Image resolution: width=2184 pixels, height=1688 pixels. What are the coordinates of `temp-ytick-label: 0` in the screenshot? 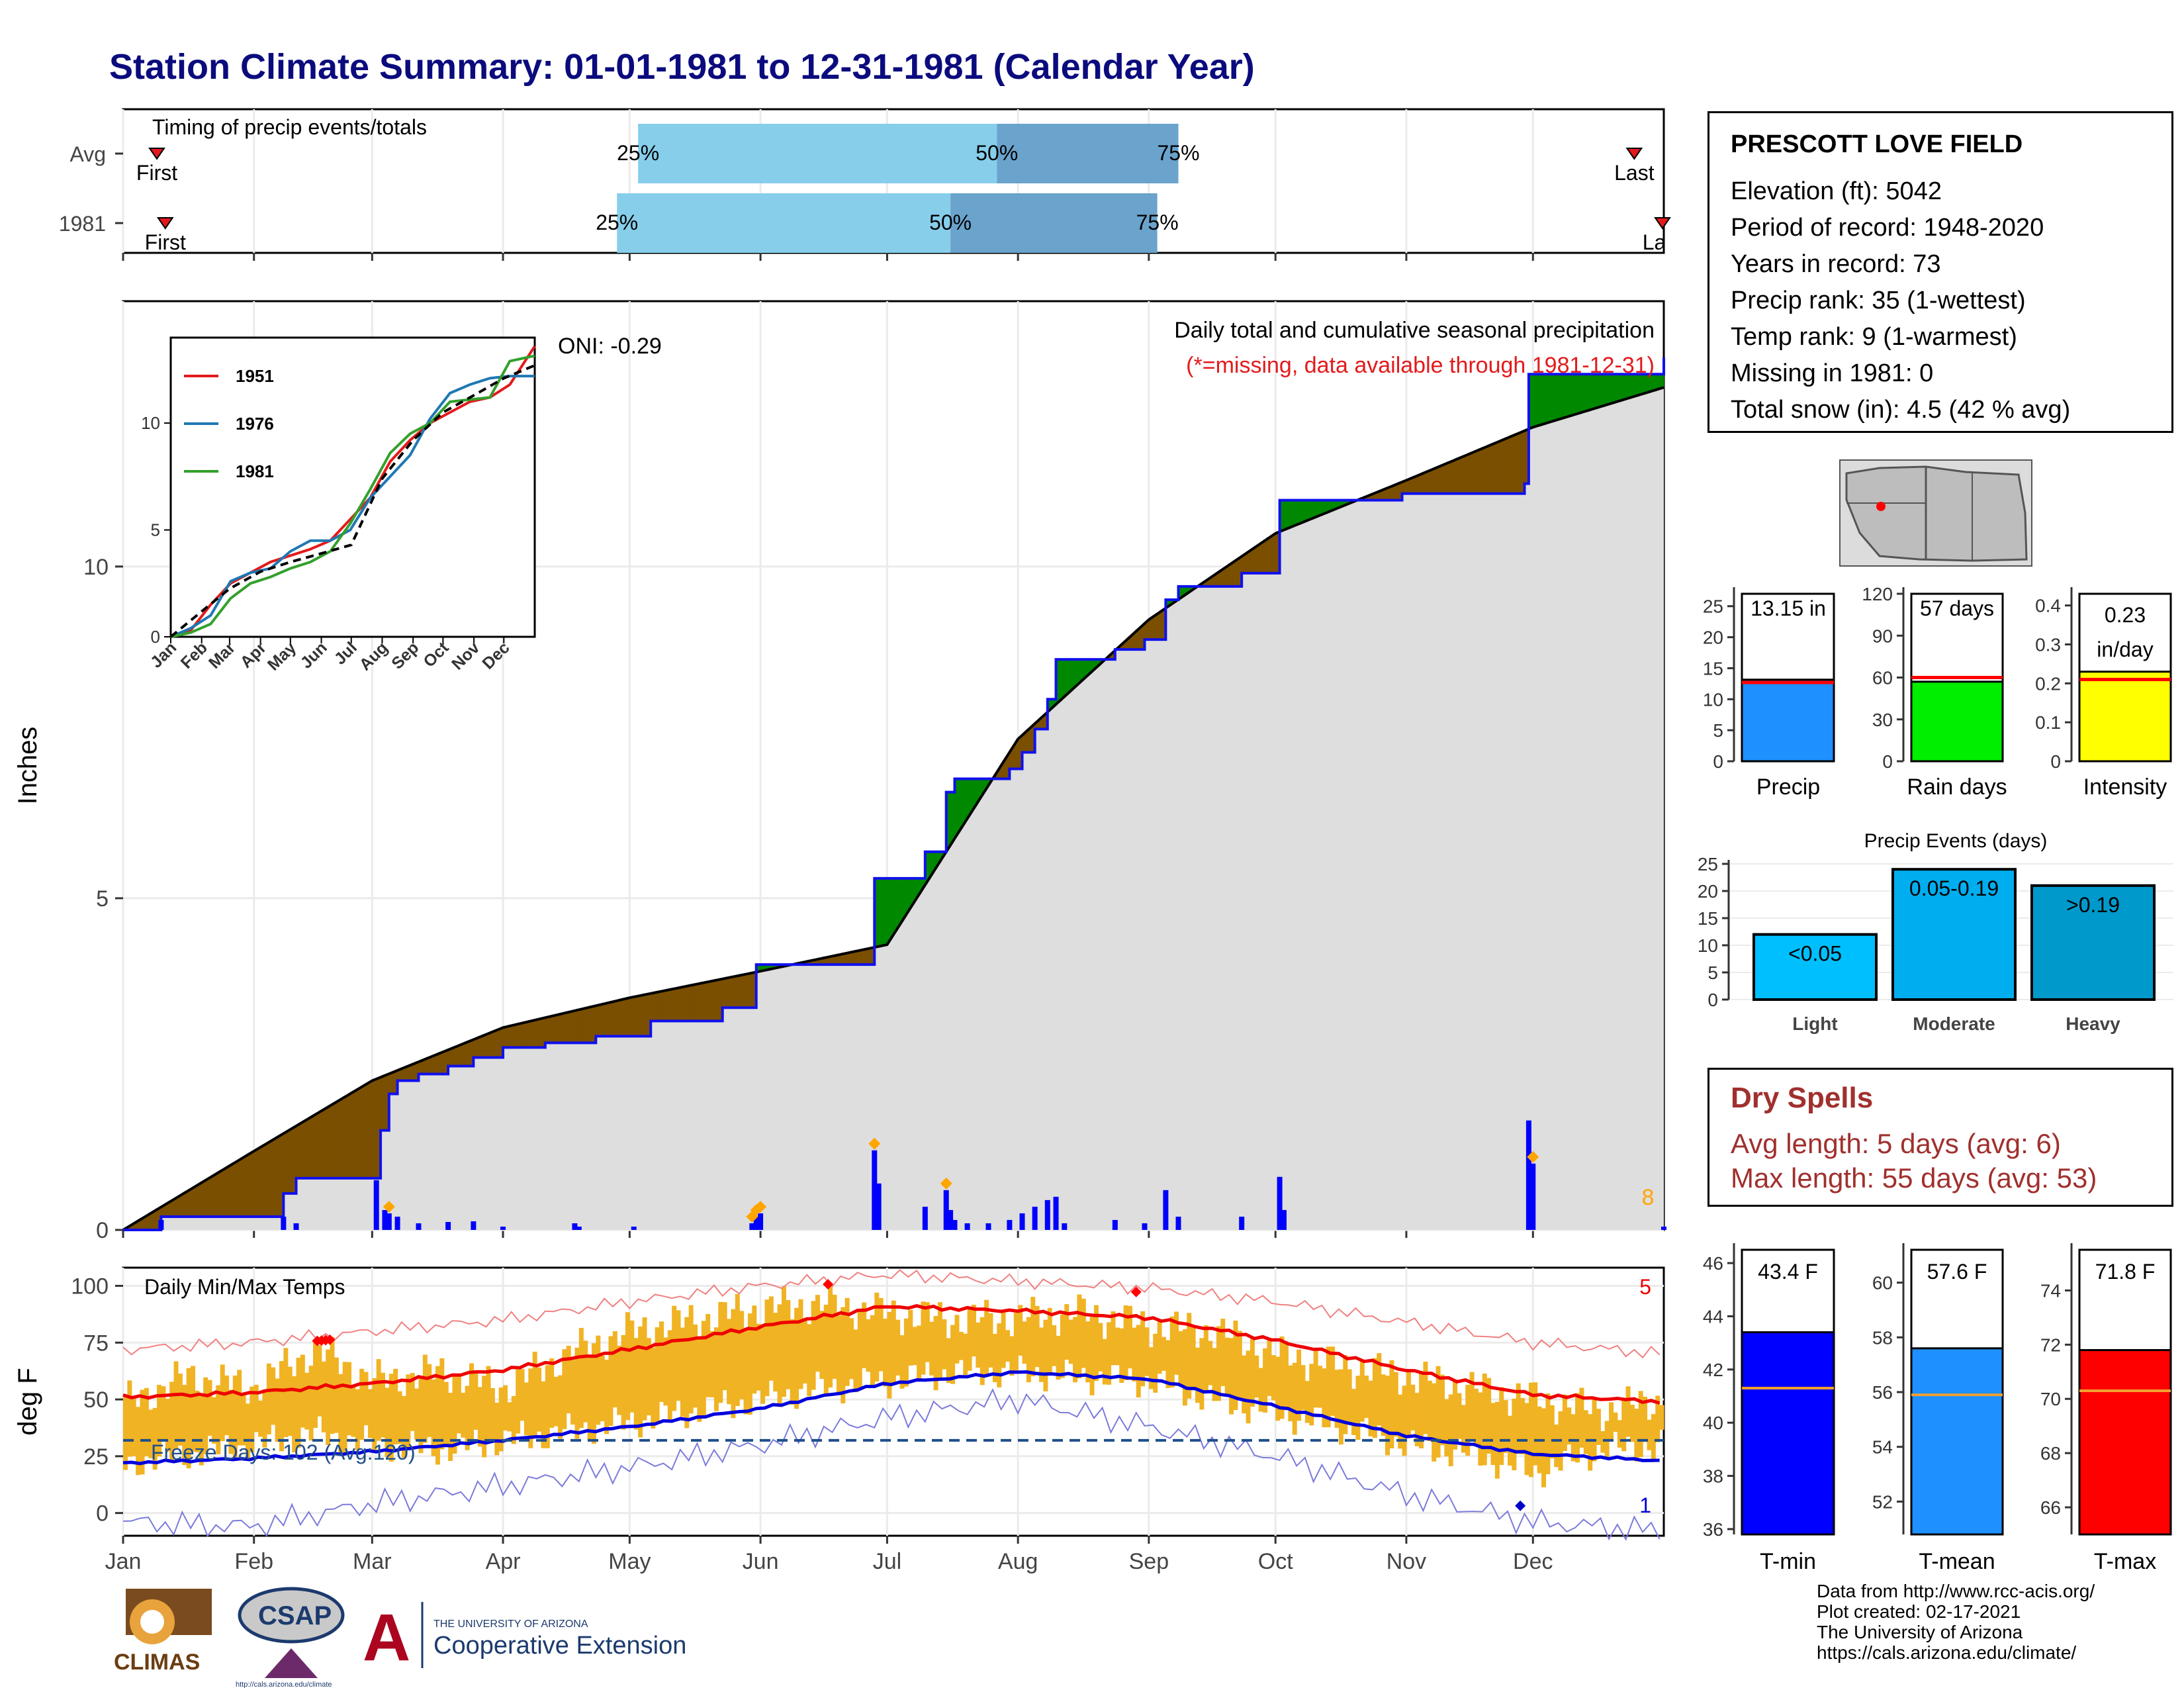 It's located at (103, 1513).